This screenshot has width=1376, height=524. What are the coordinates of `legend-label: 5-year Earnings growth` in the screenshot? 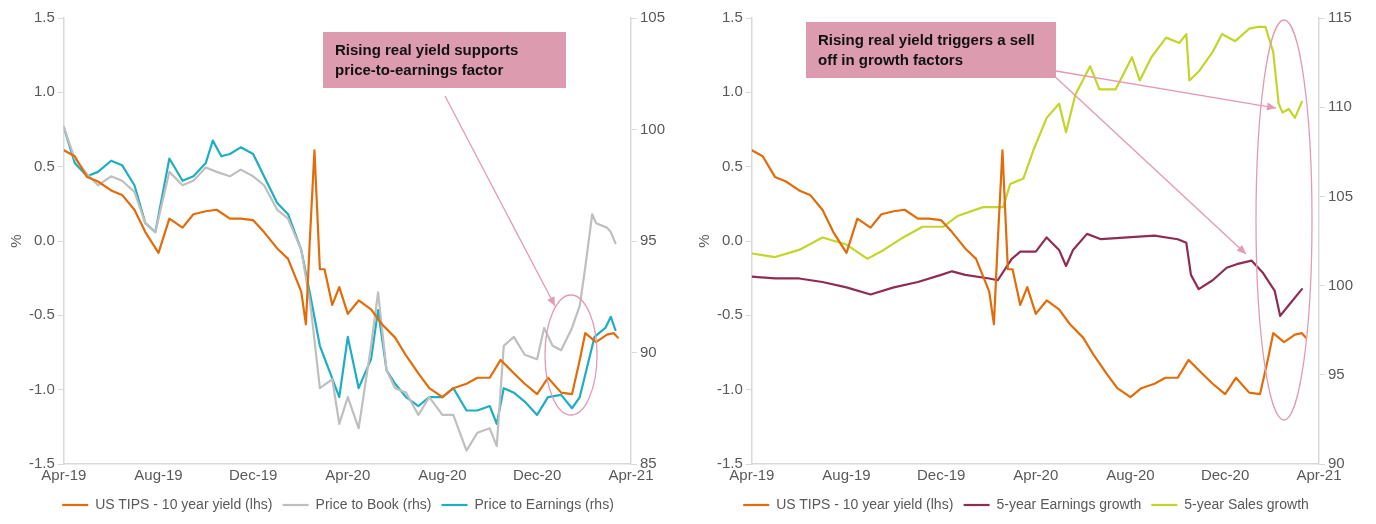 It's located at (1069, 503).